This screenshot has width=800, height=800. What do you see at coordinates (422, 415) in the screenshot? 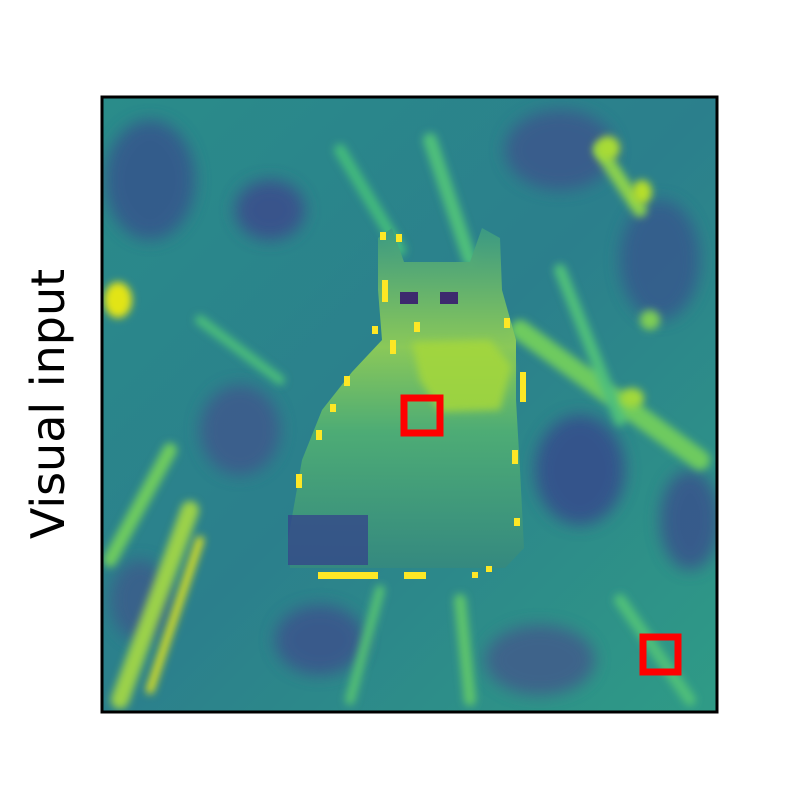
I see `highlight-box-center` at bounding box center [422, 415].